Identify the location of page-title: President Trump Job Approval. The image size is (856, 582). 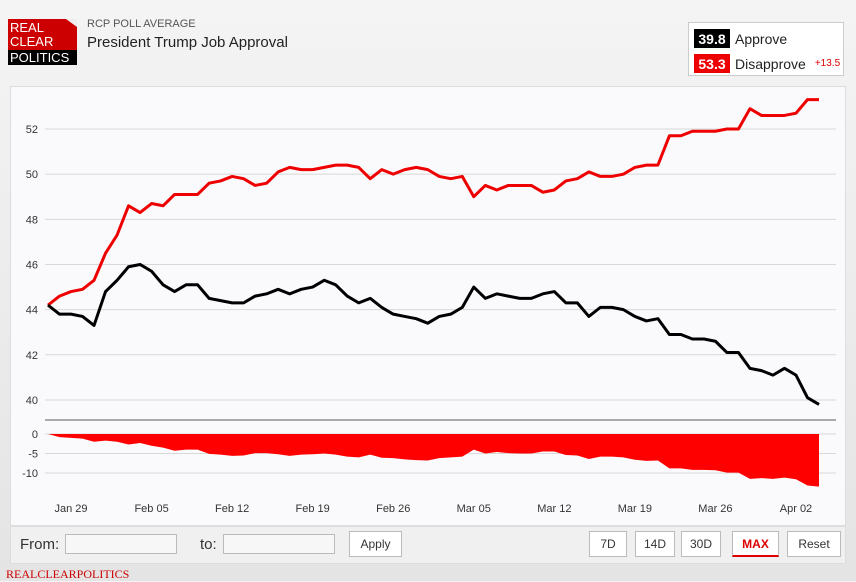
(187, 42).